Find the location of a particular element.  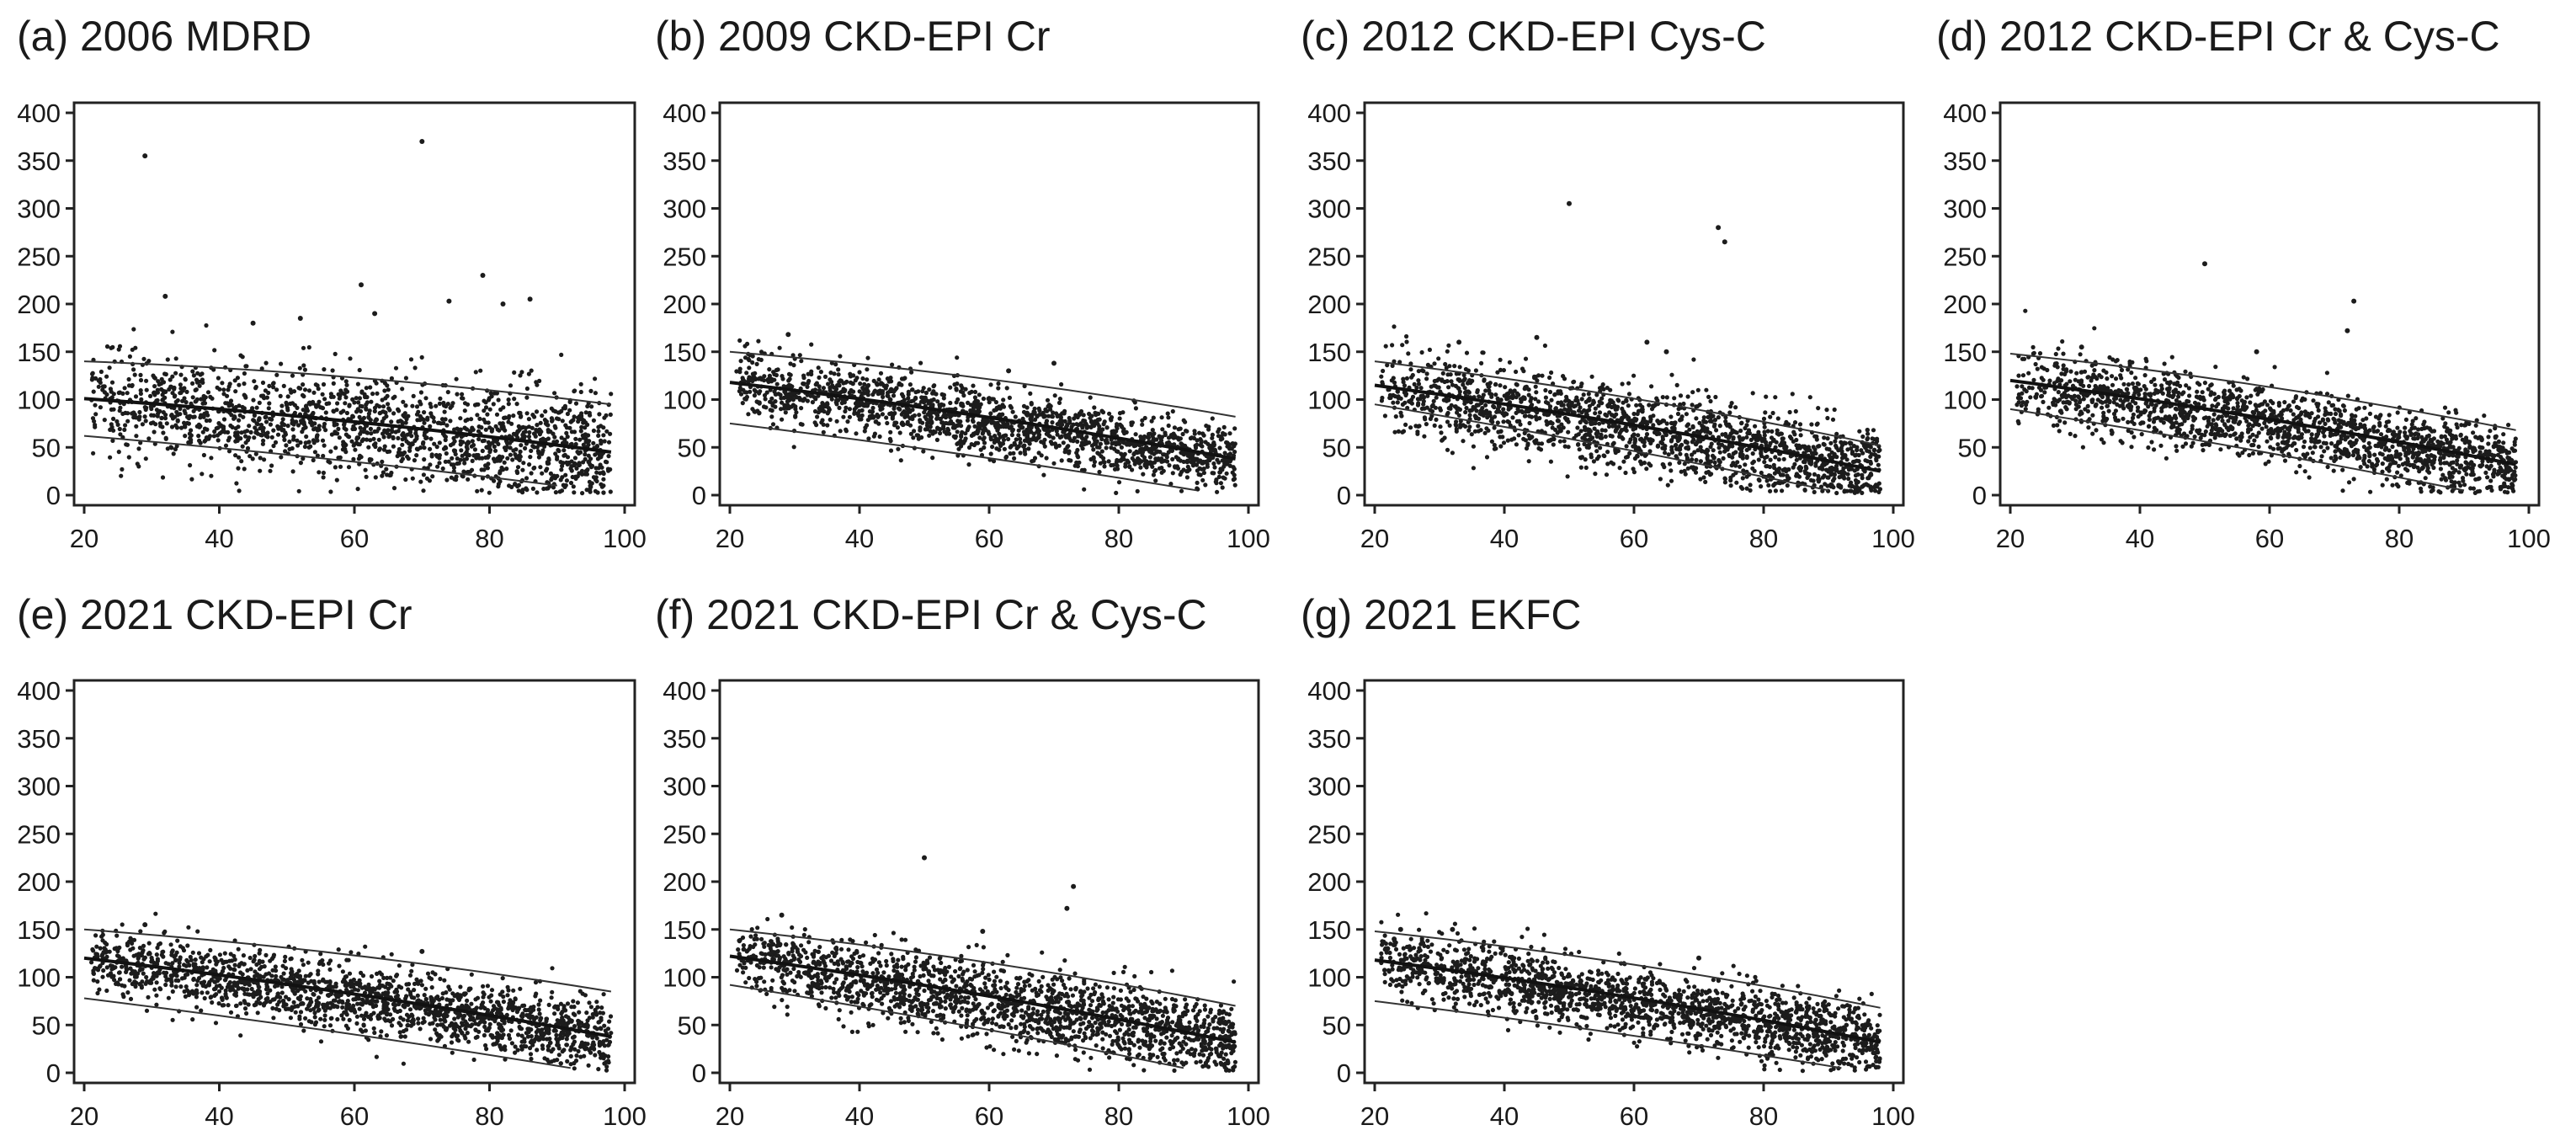

x-tick-label: 60 is located at coordinates (989, 538).